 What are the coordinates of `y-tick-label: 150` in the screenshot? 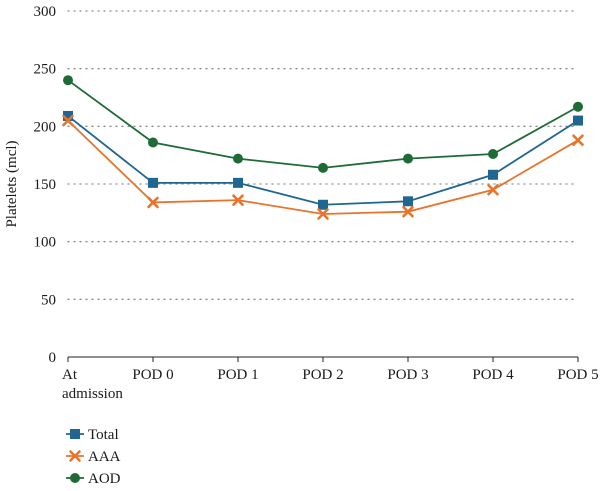 It's located at (45, 185).